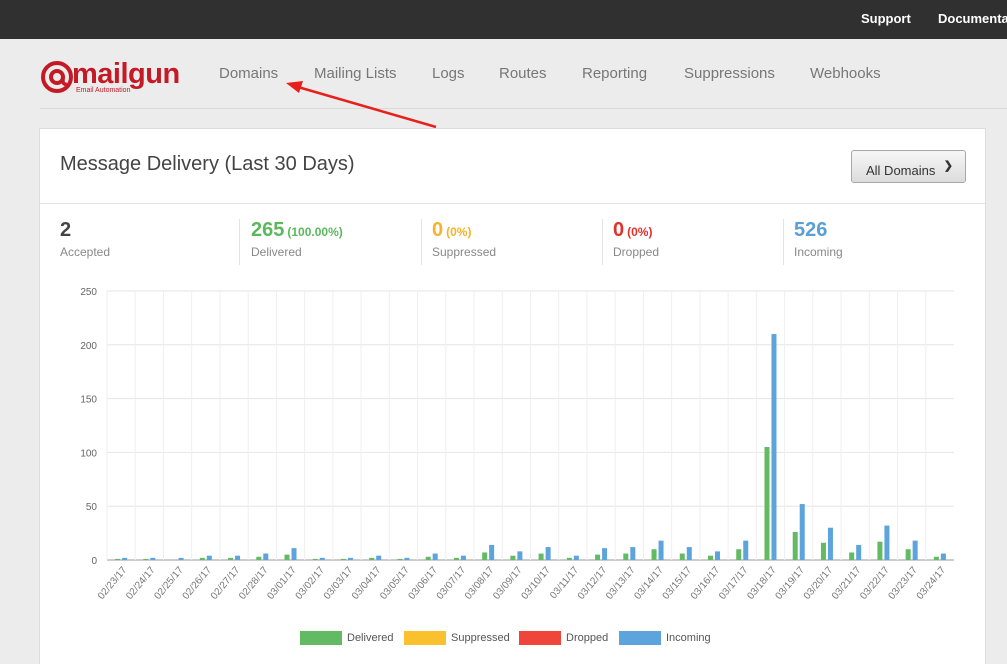 This screenshot has width=1007, height=664. Describe the element at coordinates (370, 638) in the screenshot. I see `legend-label-delivered: Delivered` at that location.